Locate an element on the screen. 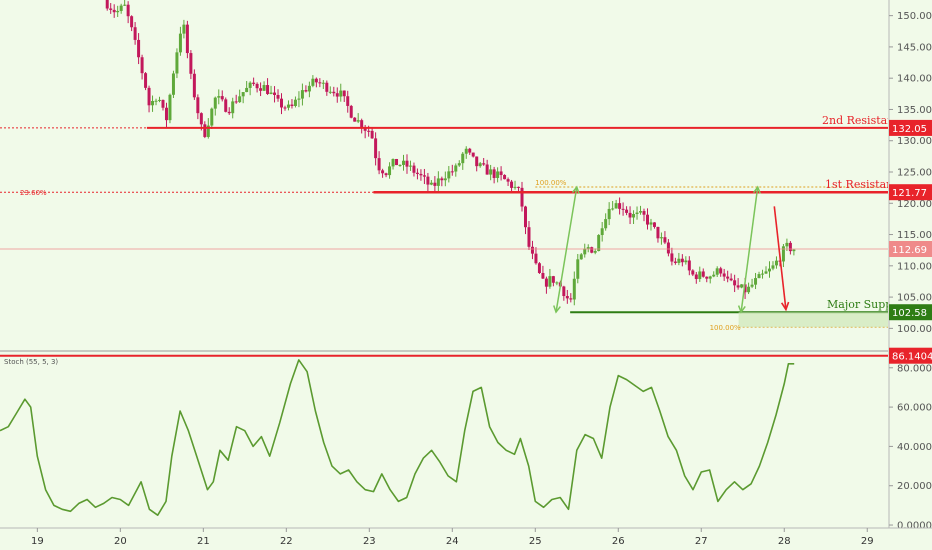 Image resolution: width=932 pixels, height=550 pixels. stoch-tick-label: 80.0000 is located at coordinates (914, 368).